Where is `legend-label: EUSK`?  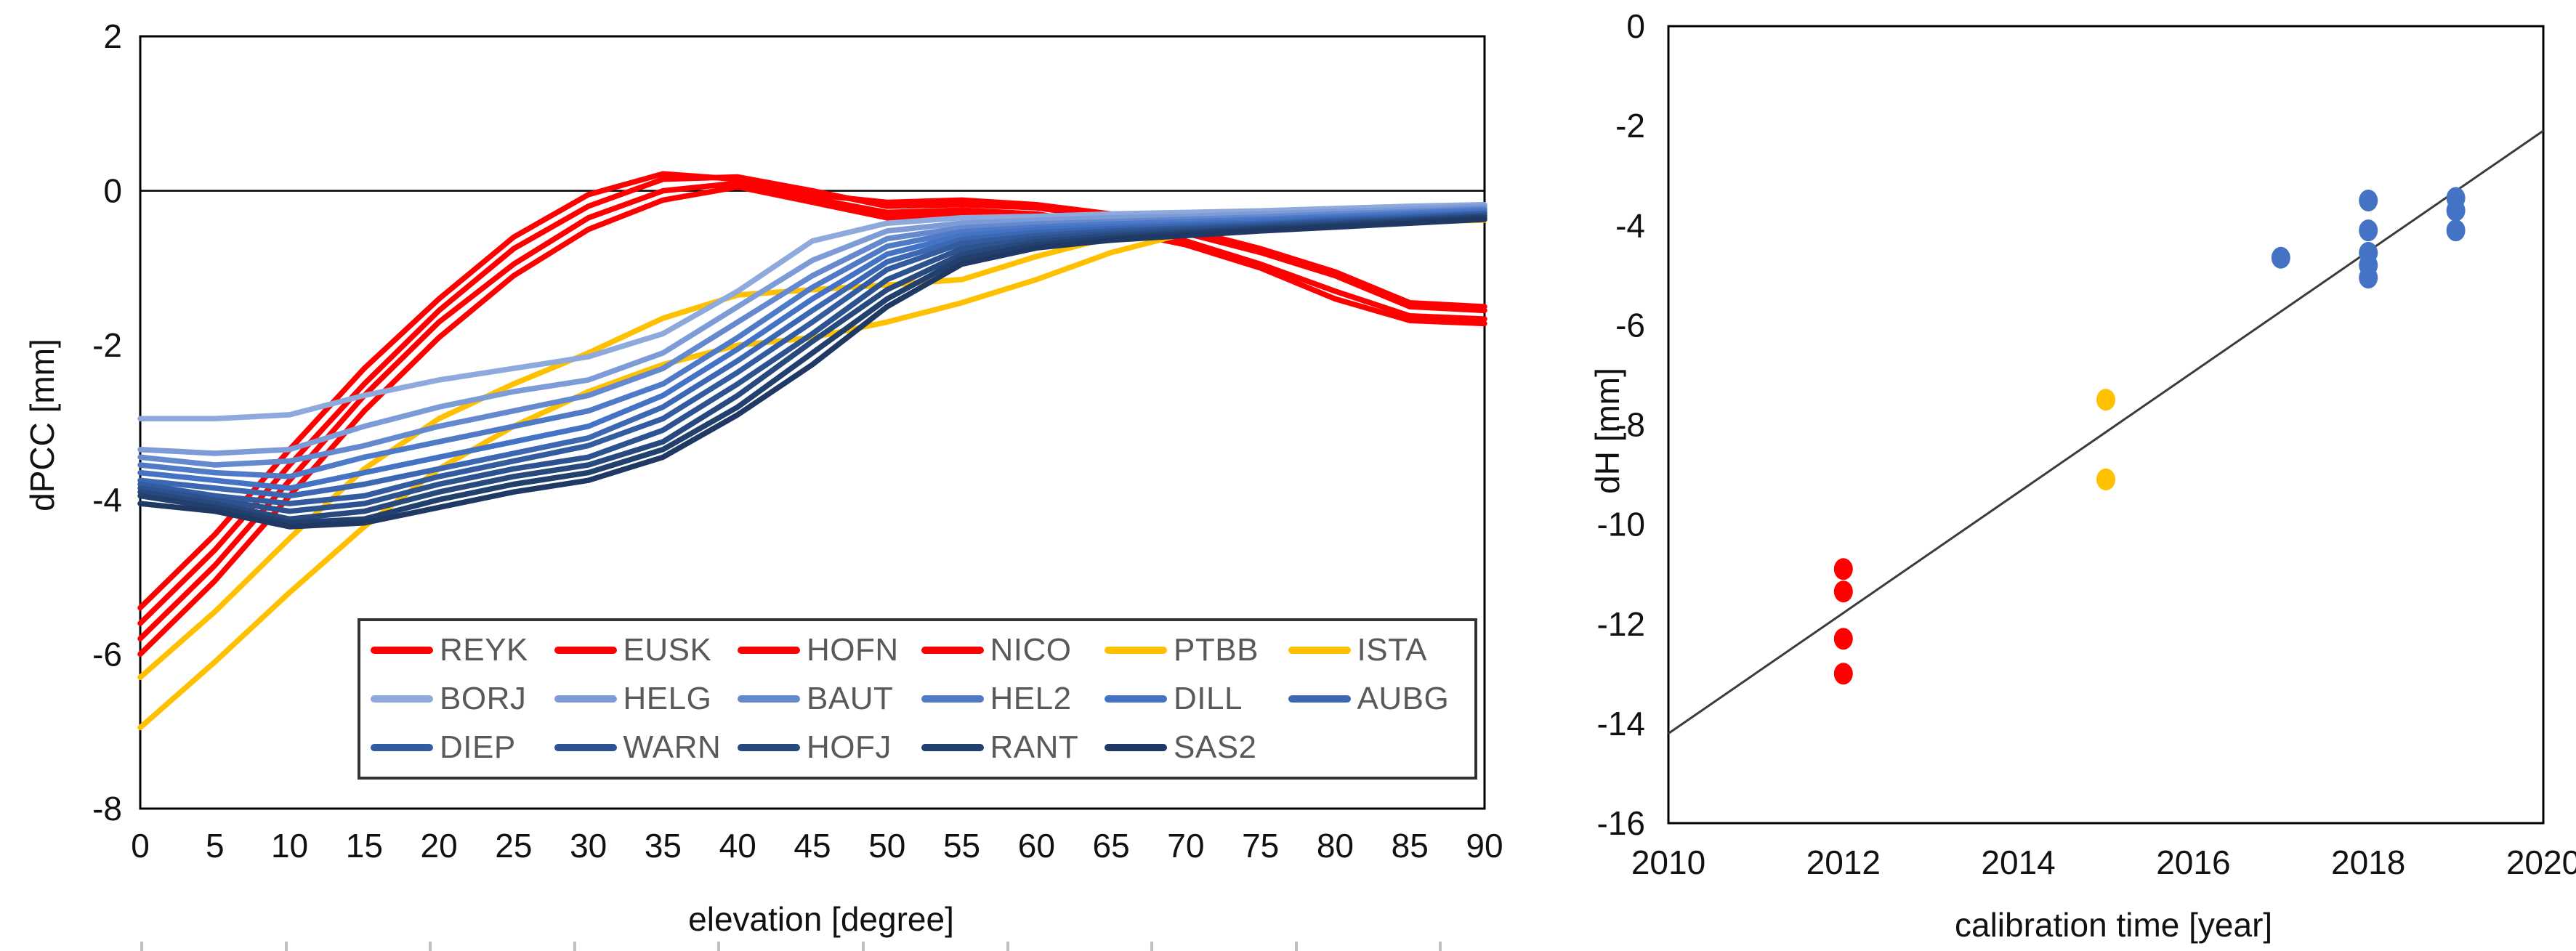 legend-label: EUSK is located at coordinates (668, 650).